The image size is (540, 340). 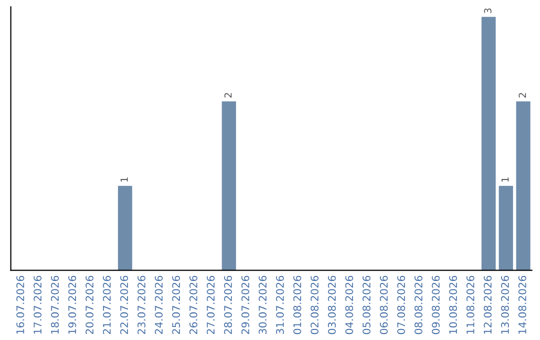 What do you see at coordinates (90, 305) in the screenshot?
I see `x-tick-label: 20.07.2026` at bounding box center [90, 305].